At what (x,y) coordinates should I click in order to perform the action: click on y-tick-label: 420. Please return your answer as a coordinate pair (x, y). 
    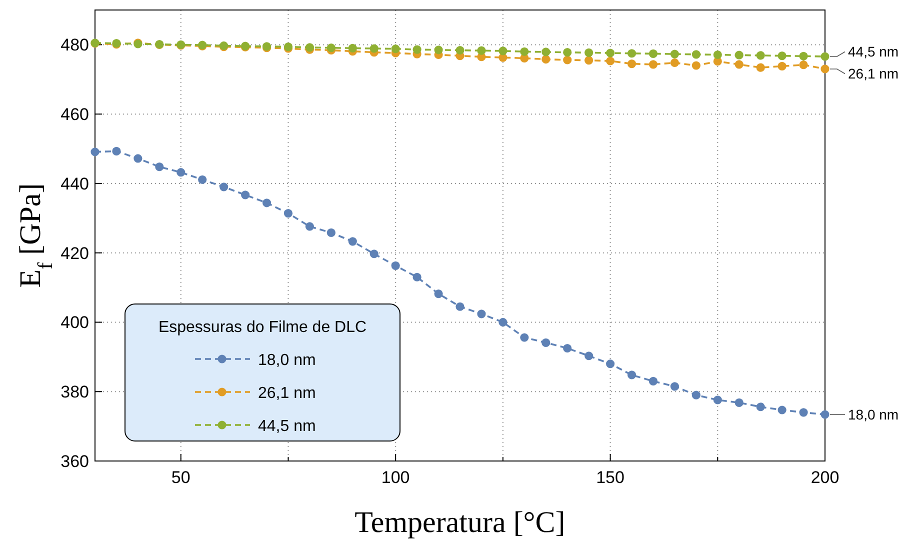
    Looking at the image, I should click on (74, 253).